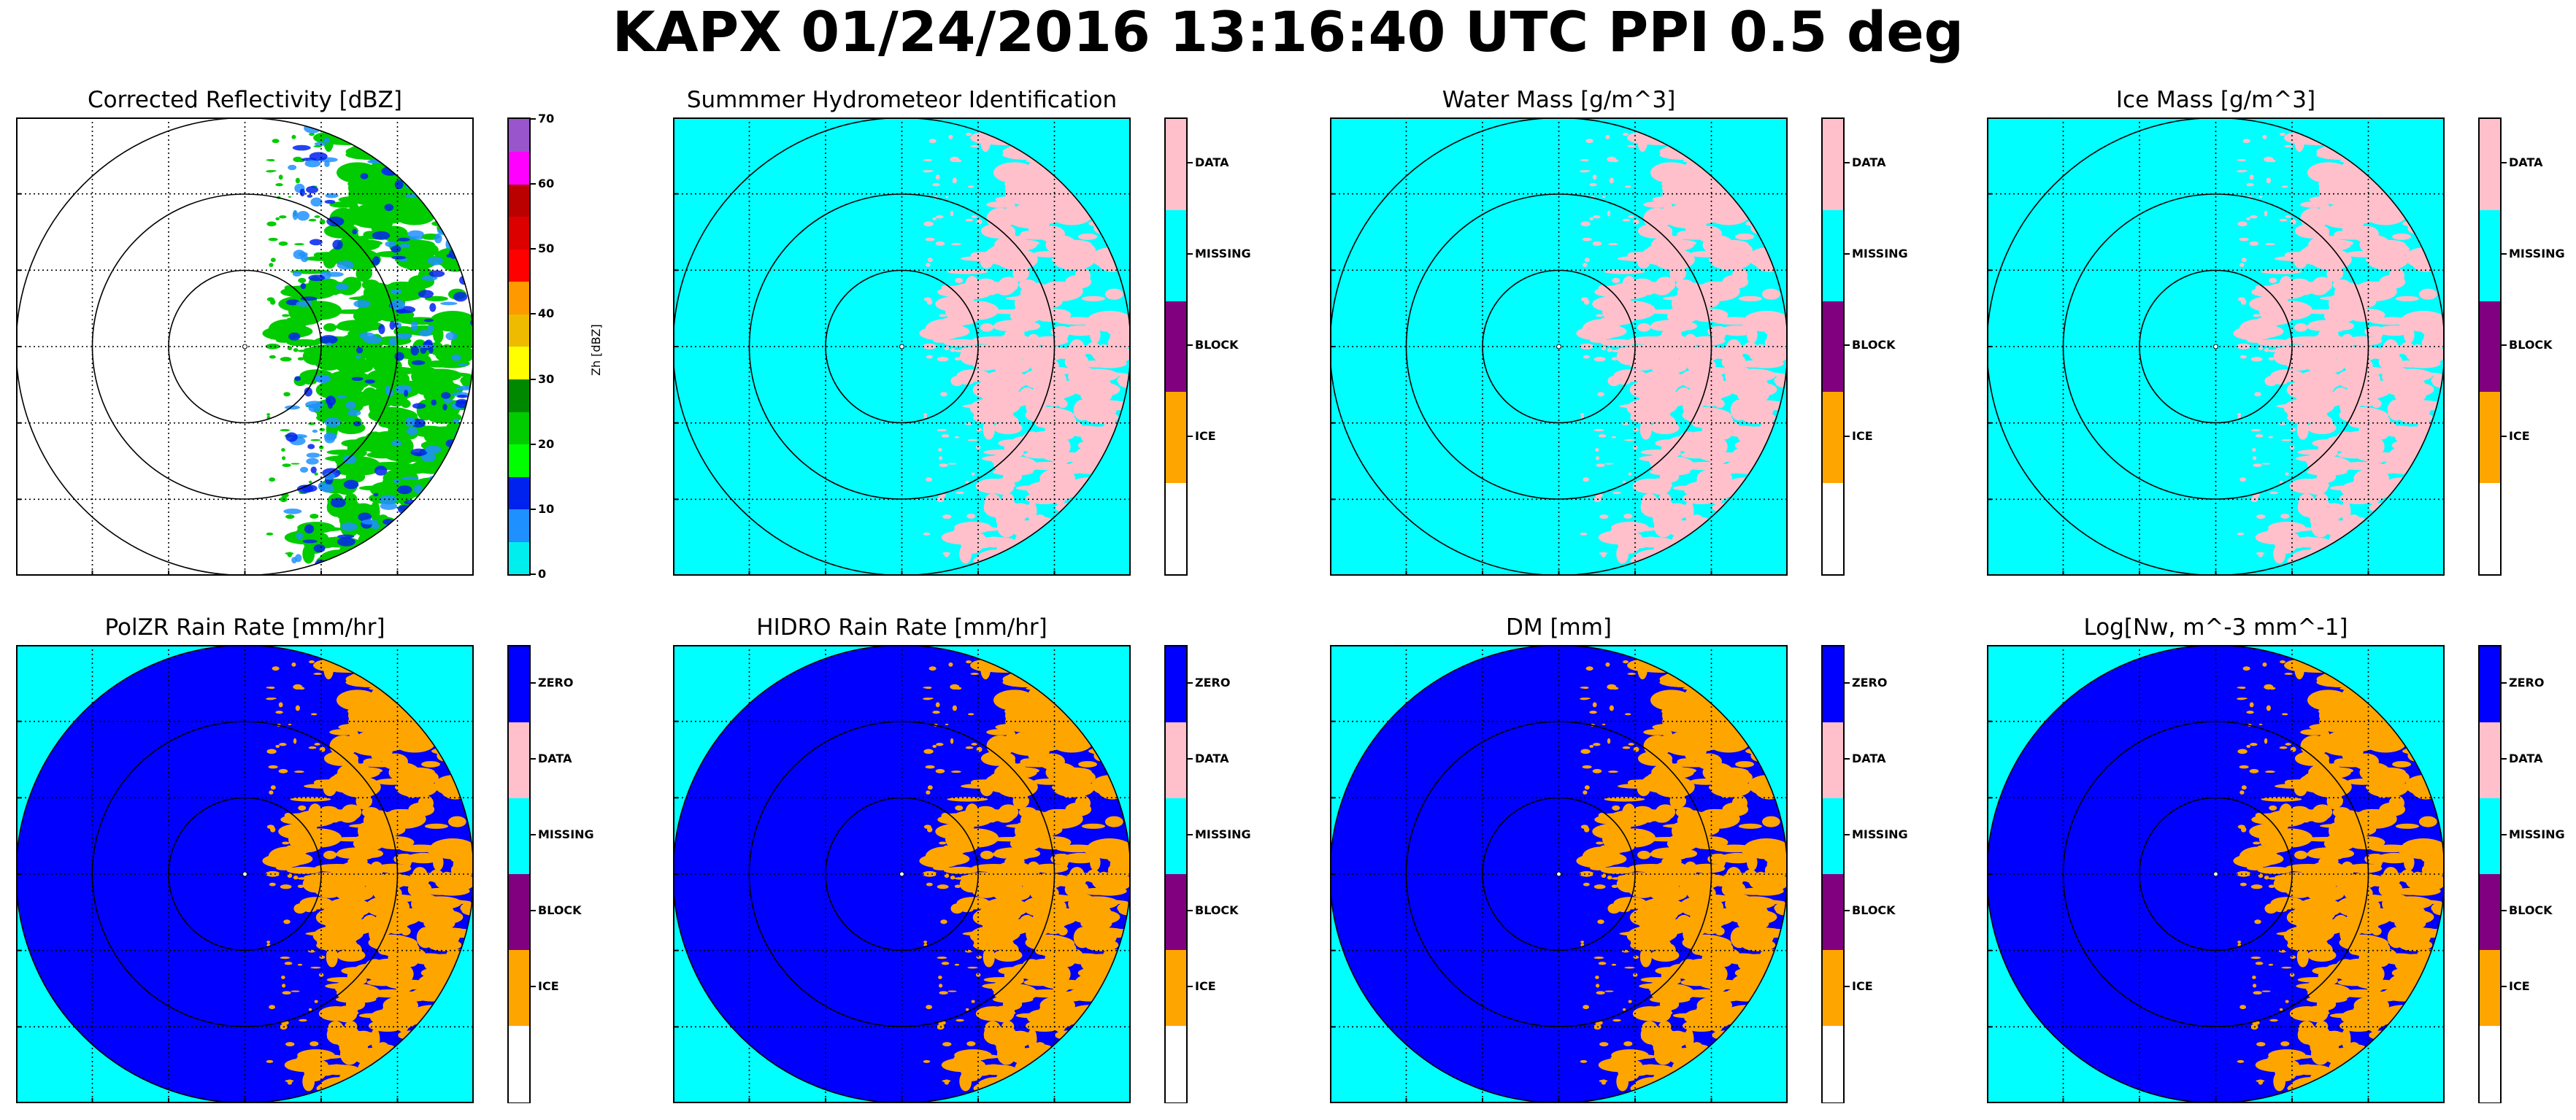 This screenshot has height=1120, width=2576. I want to click on radar-ppi-plot, so click(2216, 874).